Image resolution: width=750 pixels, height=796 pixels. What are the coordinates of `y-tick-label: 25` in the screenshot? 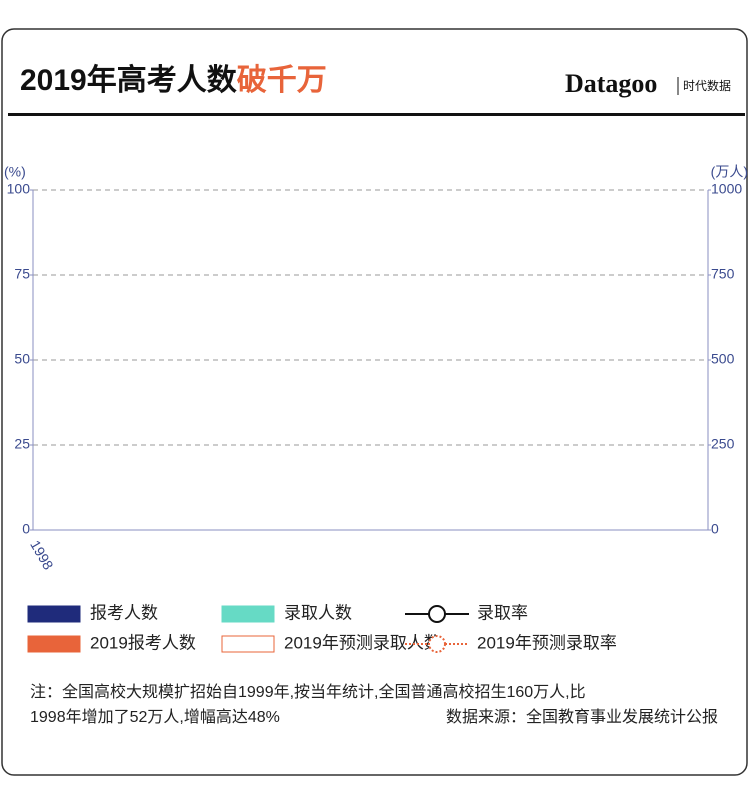 It's located at (22, 444).